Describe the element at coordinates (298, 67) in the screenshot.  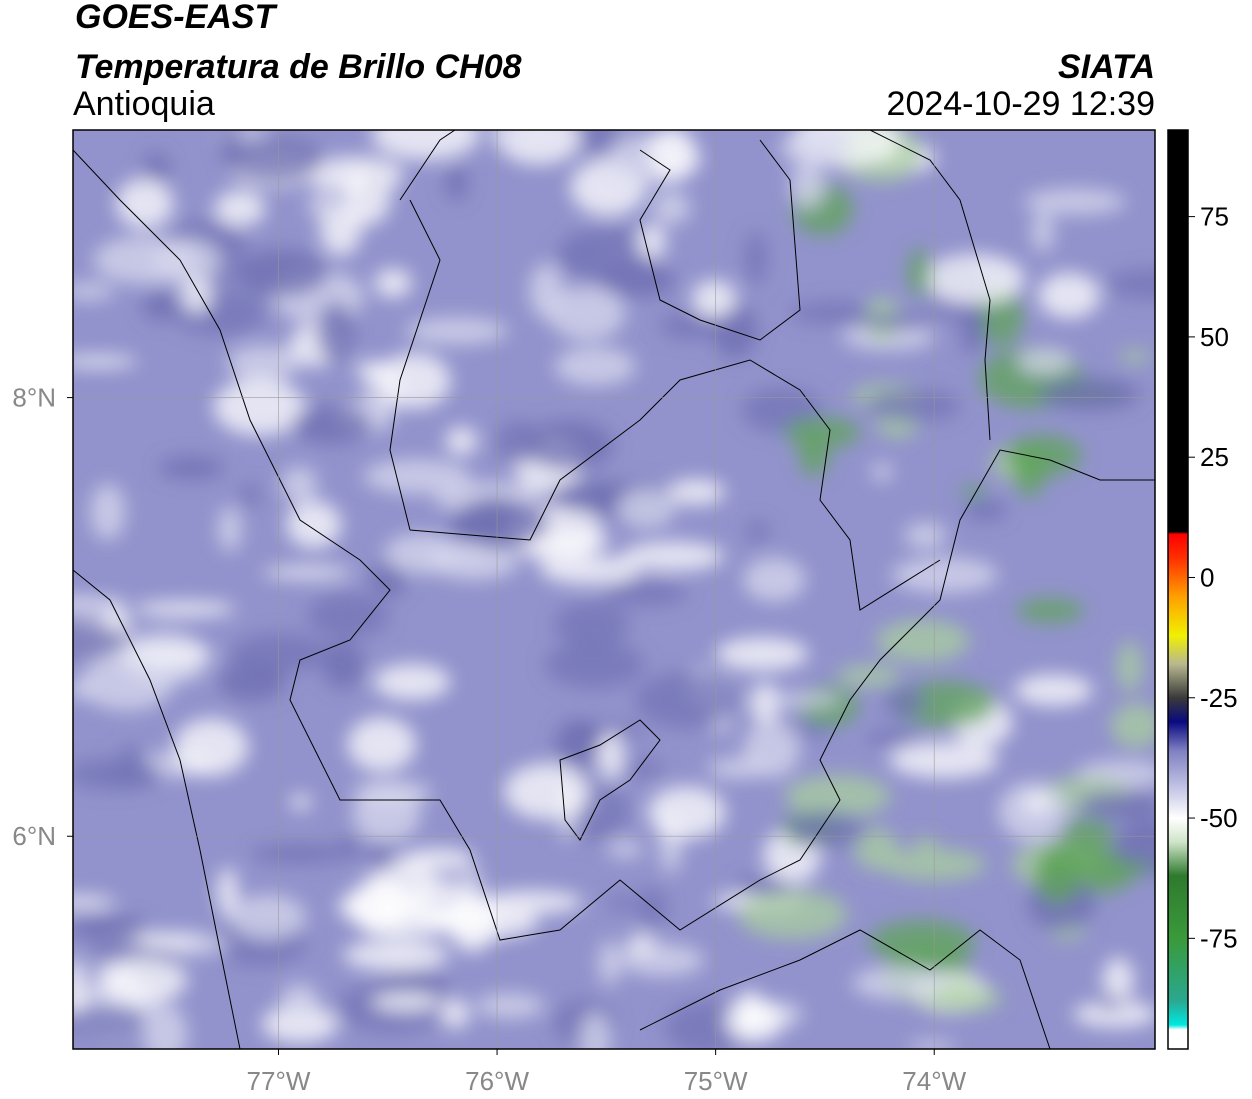
I see `subtitle: Temperatura de Brillo CH08` at that location.